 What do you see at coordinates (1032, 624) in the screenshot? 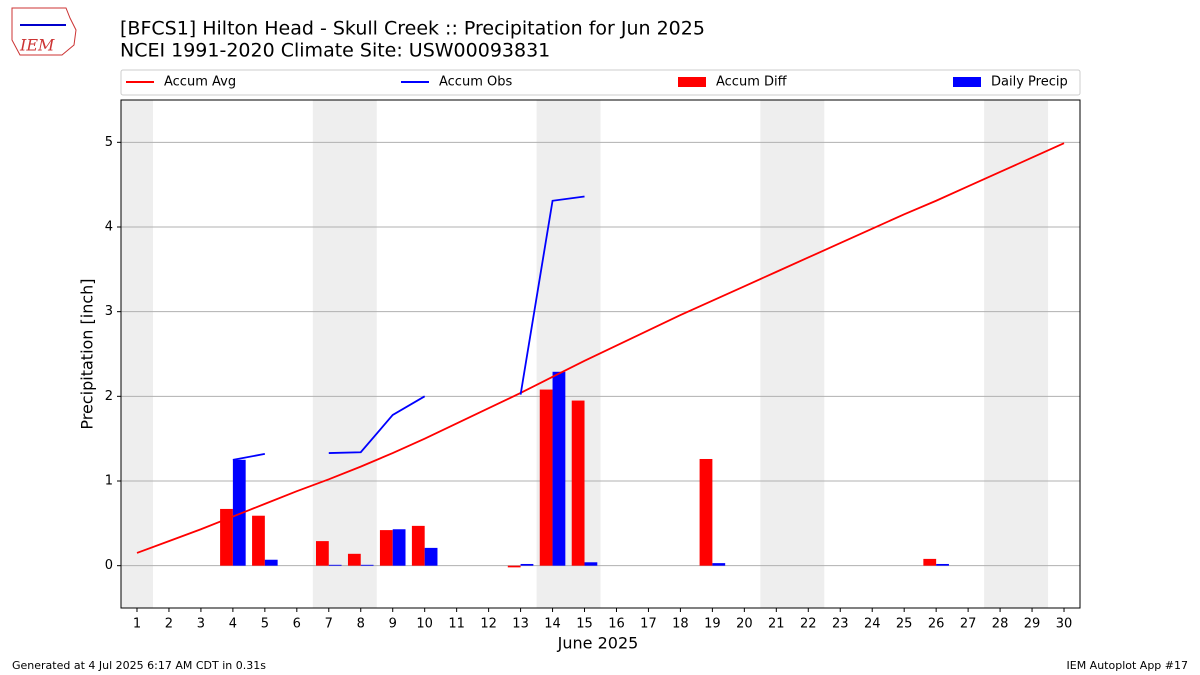
I see `x-tick-label: 29` at bounding box center [1032, 624].